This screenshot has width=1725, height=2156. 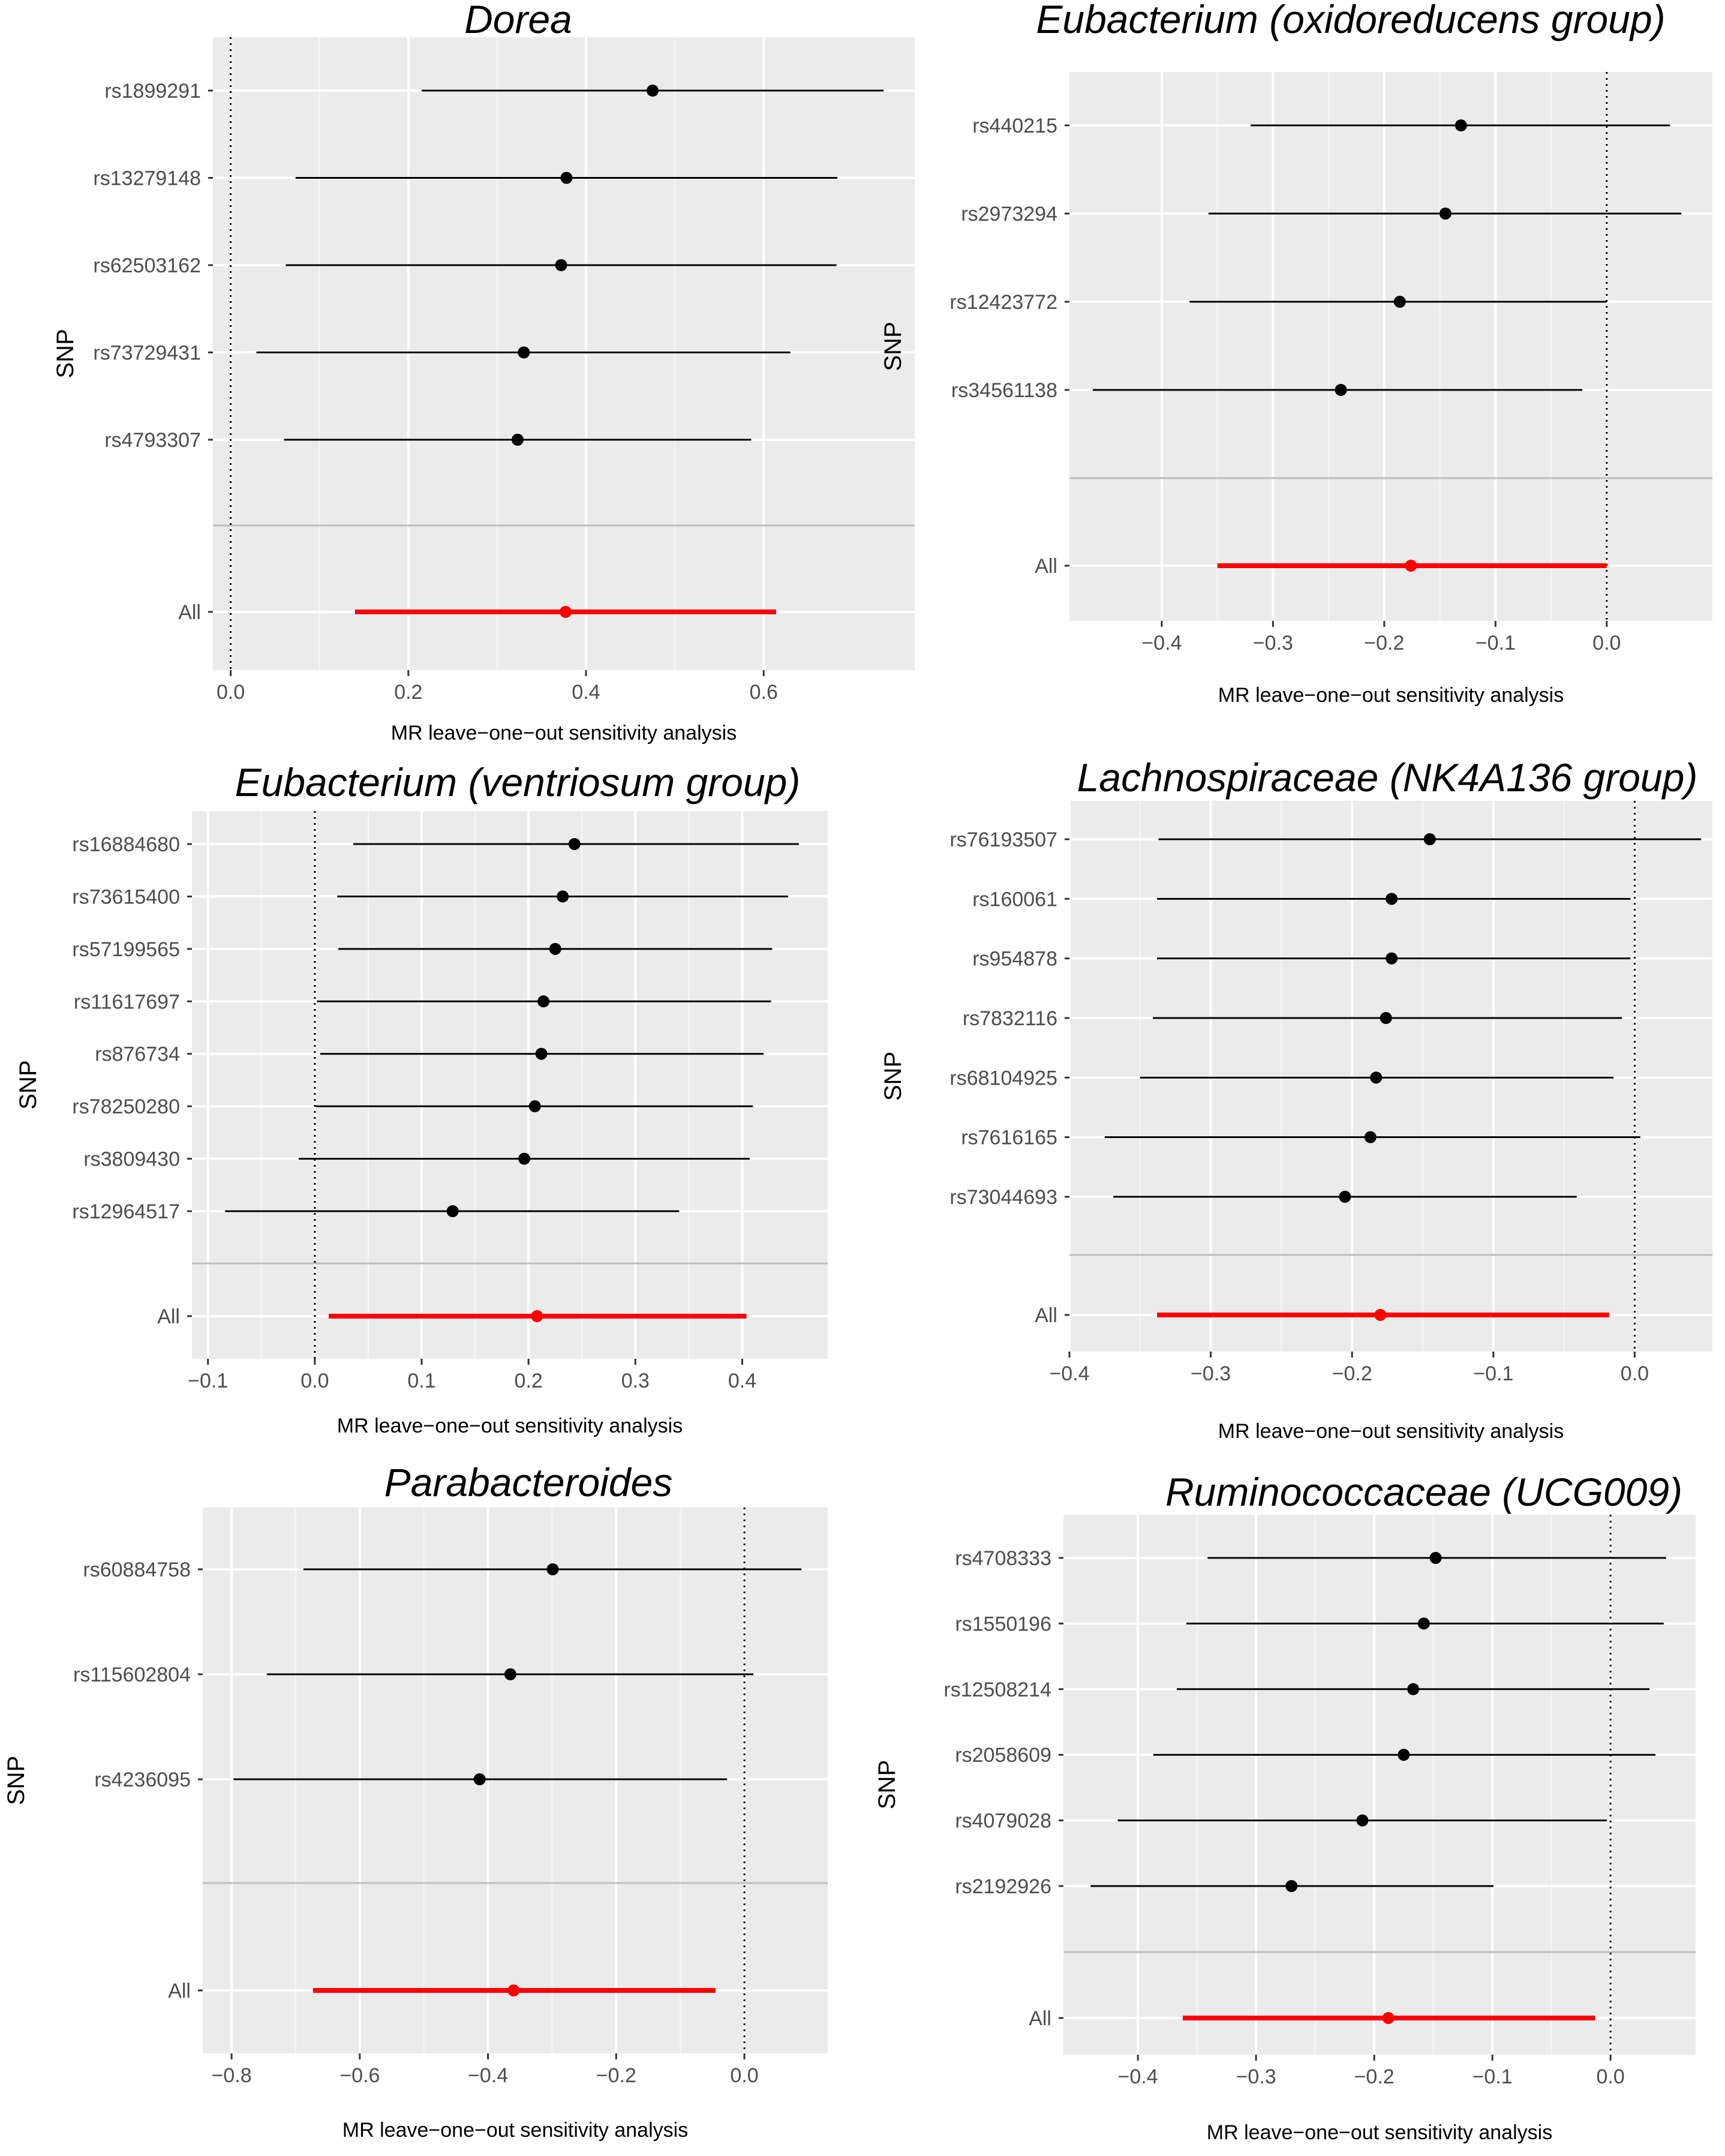 I want to click on snp-label: rs4079028, so click(x=1003, y=1821).